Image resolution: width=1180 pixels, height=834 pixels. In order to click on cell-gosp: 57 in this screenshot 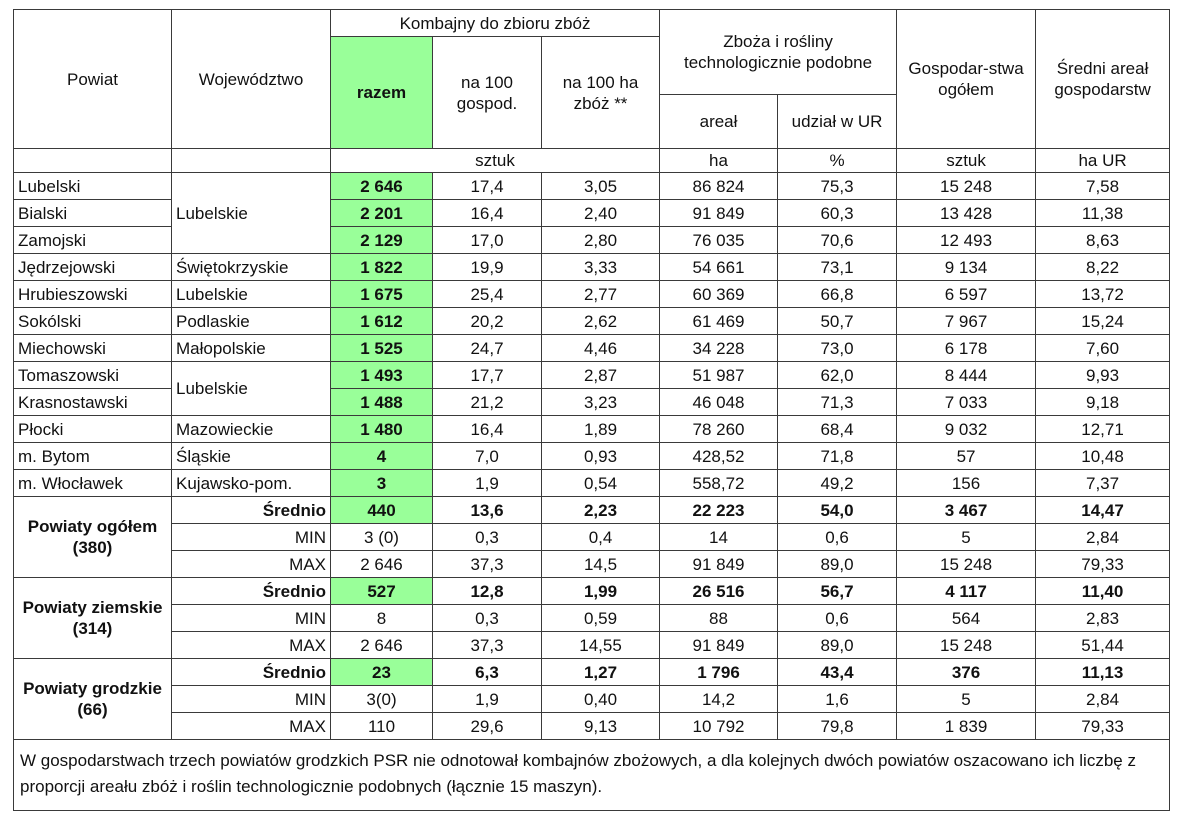, I will do `click(966, 456)`.